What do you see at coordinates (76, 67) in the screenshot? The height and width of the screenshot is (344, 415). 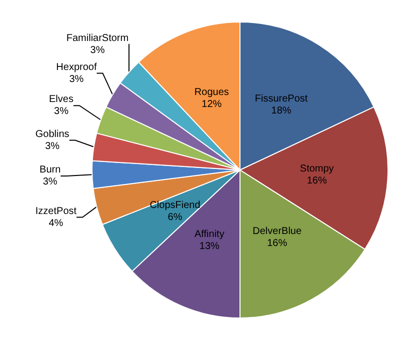 I see `slice-label: Hexproof` at bounding box center [76, 67].